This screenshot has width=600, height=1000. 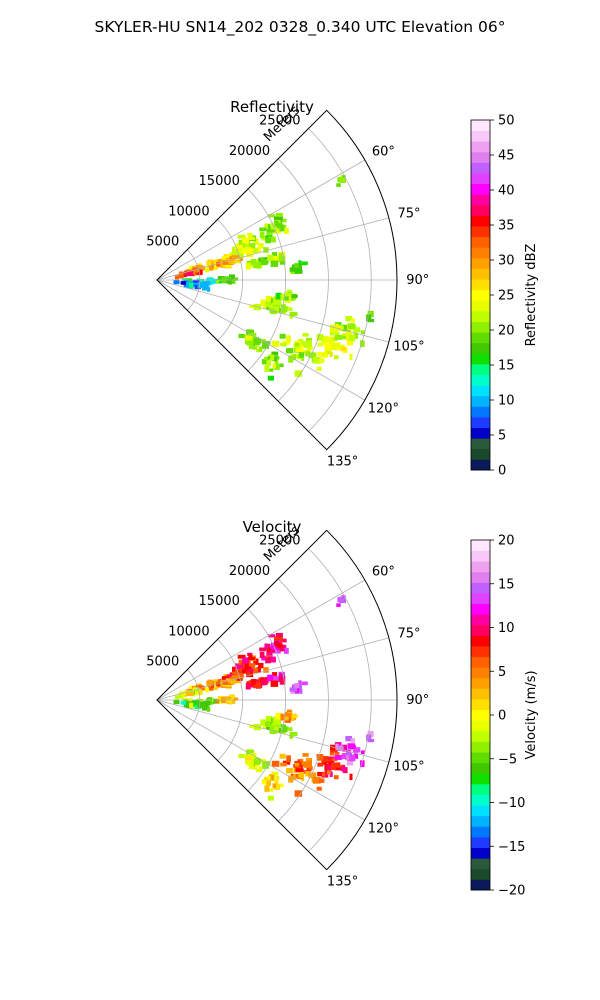 I want to click on colorbar-tick-label: 10, so click(x=506, y=401).